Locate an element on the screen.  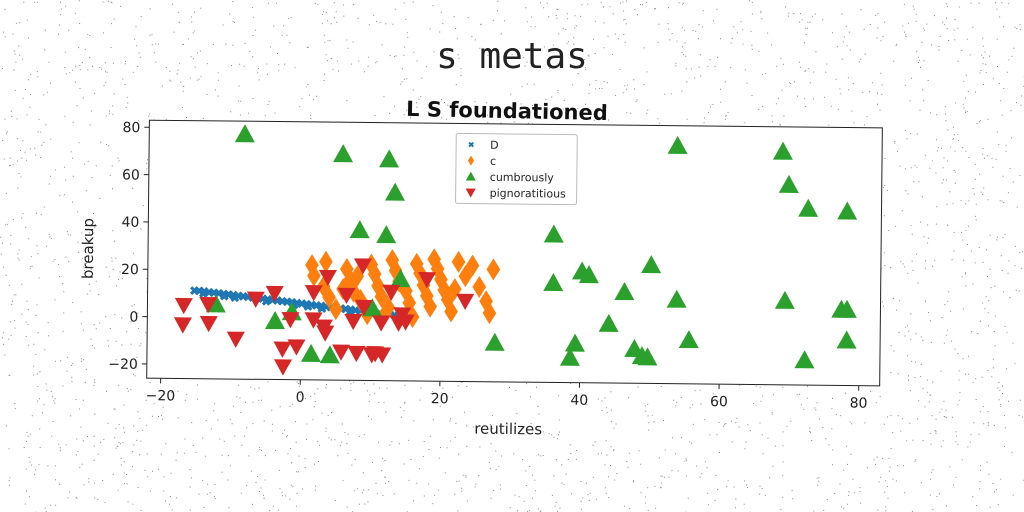
y-tick-label: 40 is located at coordinates (130, 223).